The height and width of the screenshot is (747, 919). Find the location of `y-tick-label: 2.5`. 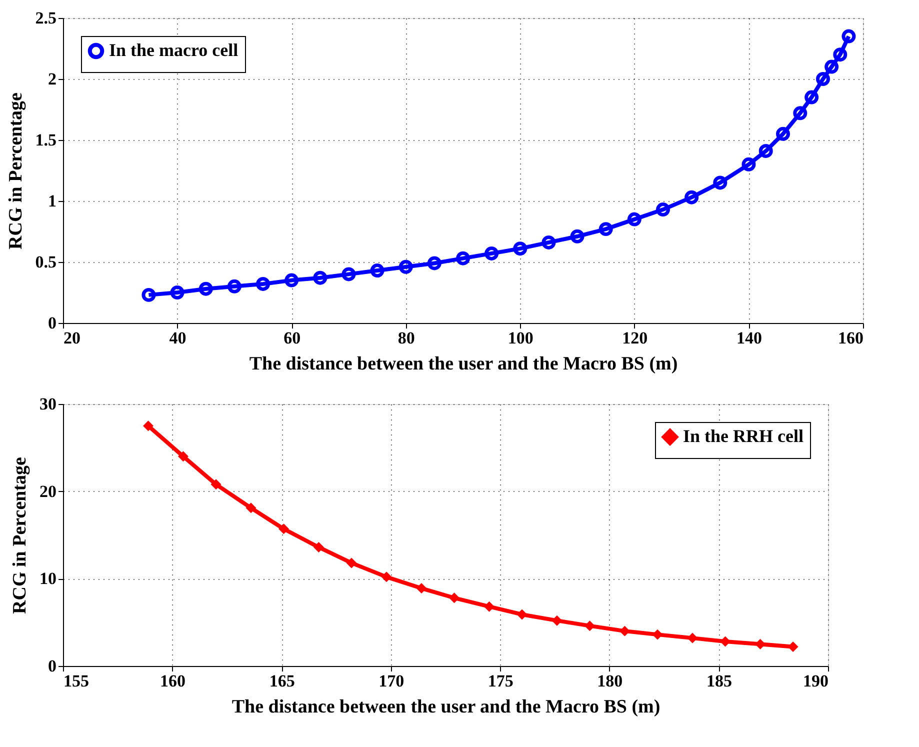

y-tick-label: 2.5 is located at coordinates (45, 18).